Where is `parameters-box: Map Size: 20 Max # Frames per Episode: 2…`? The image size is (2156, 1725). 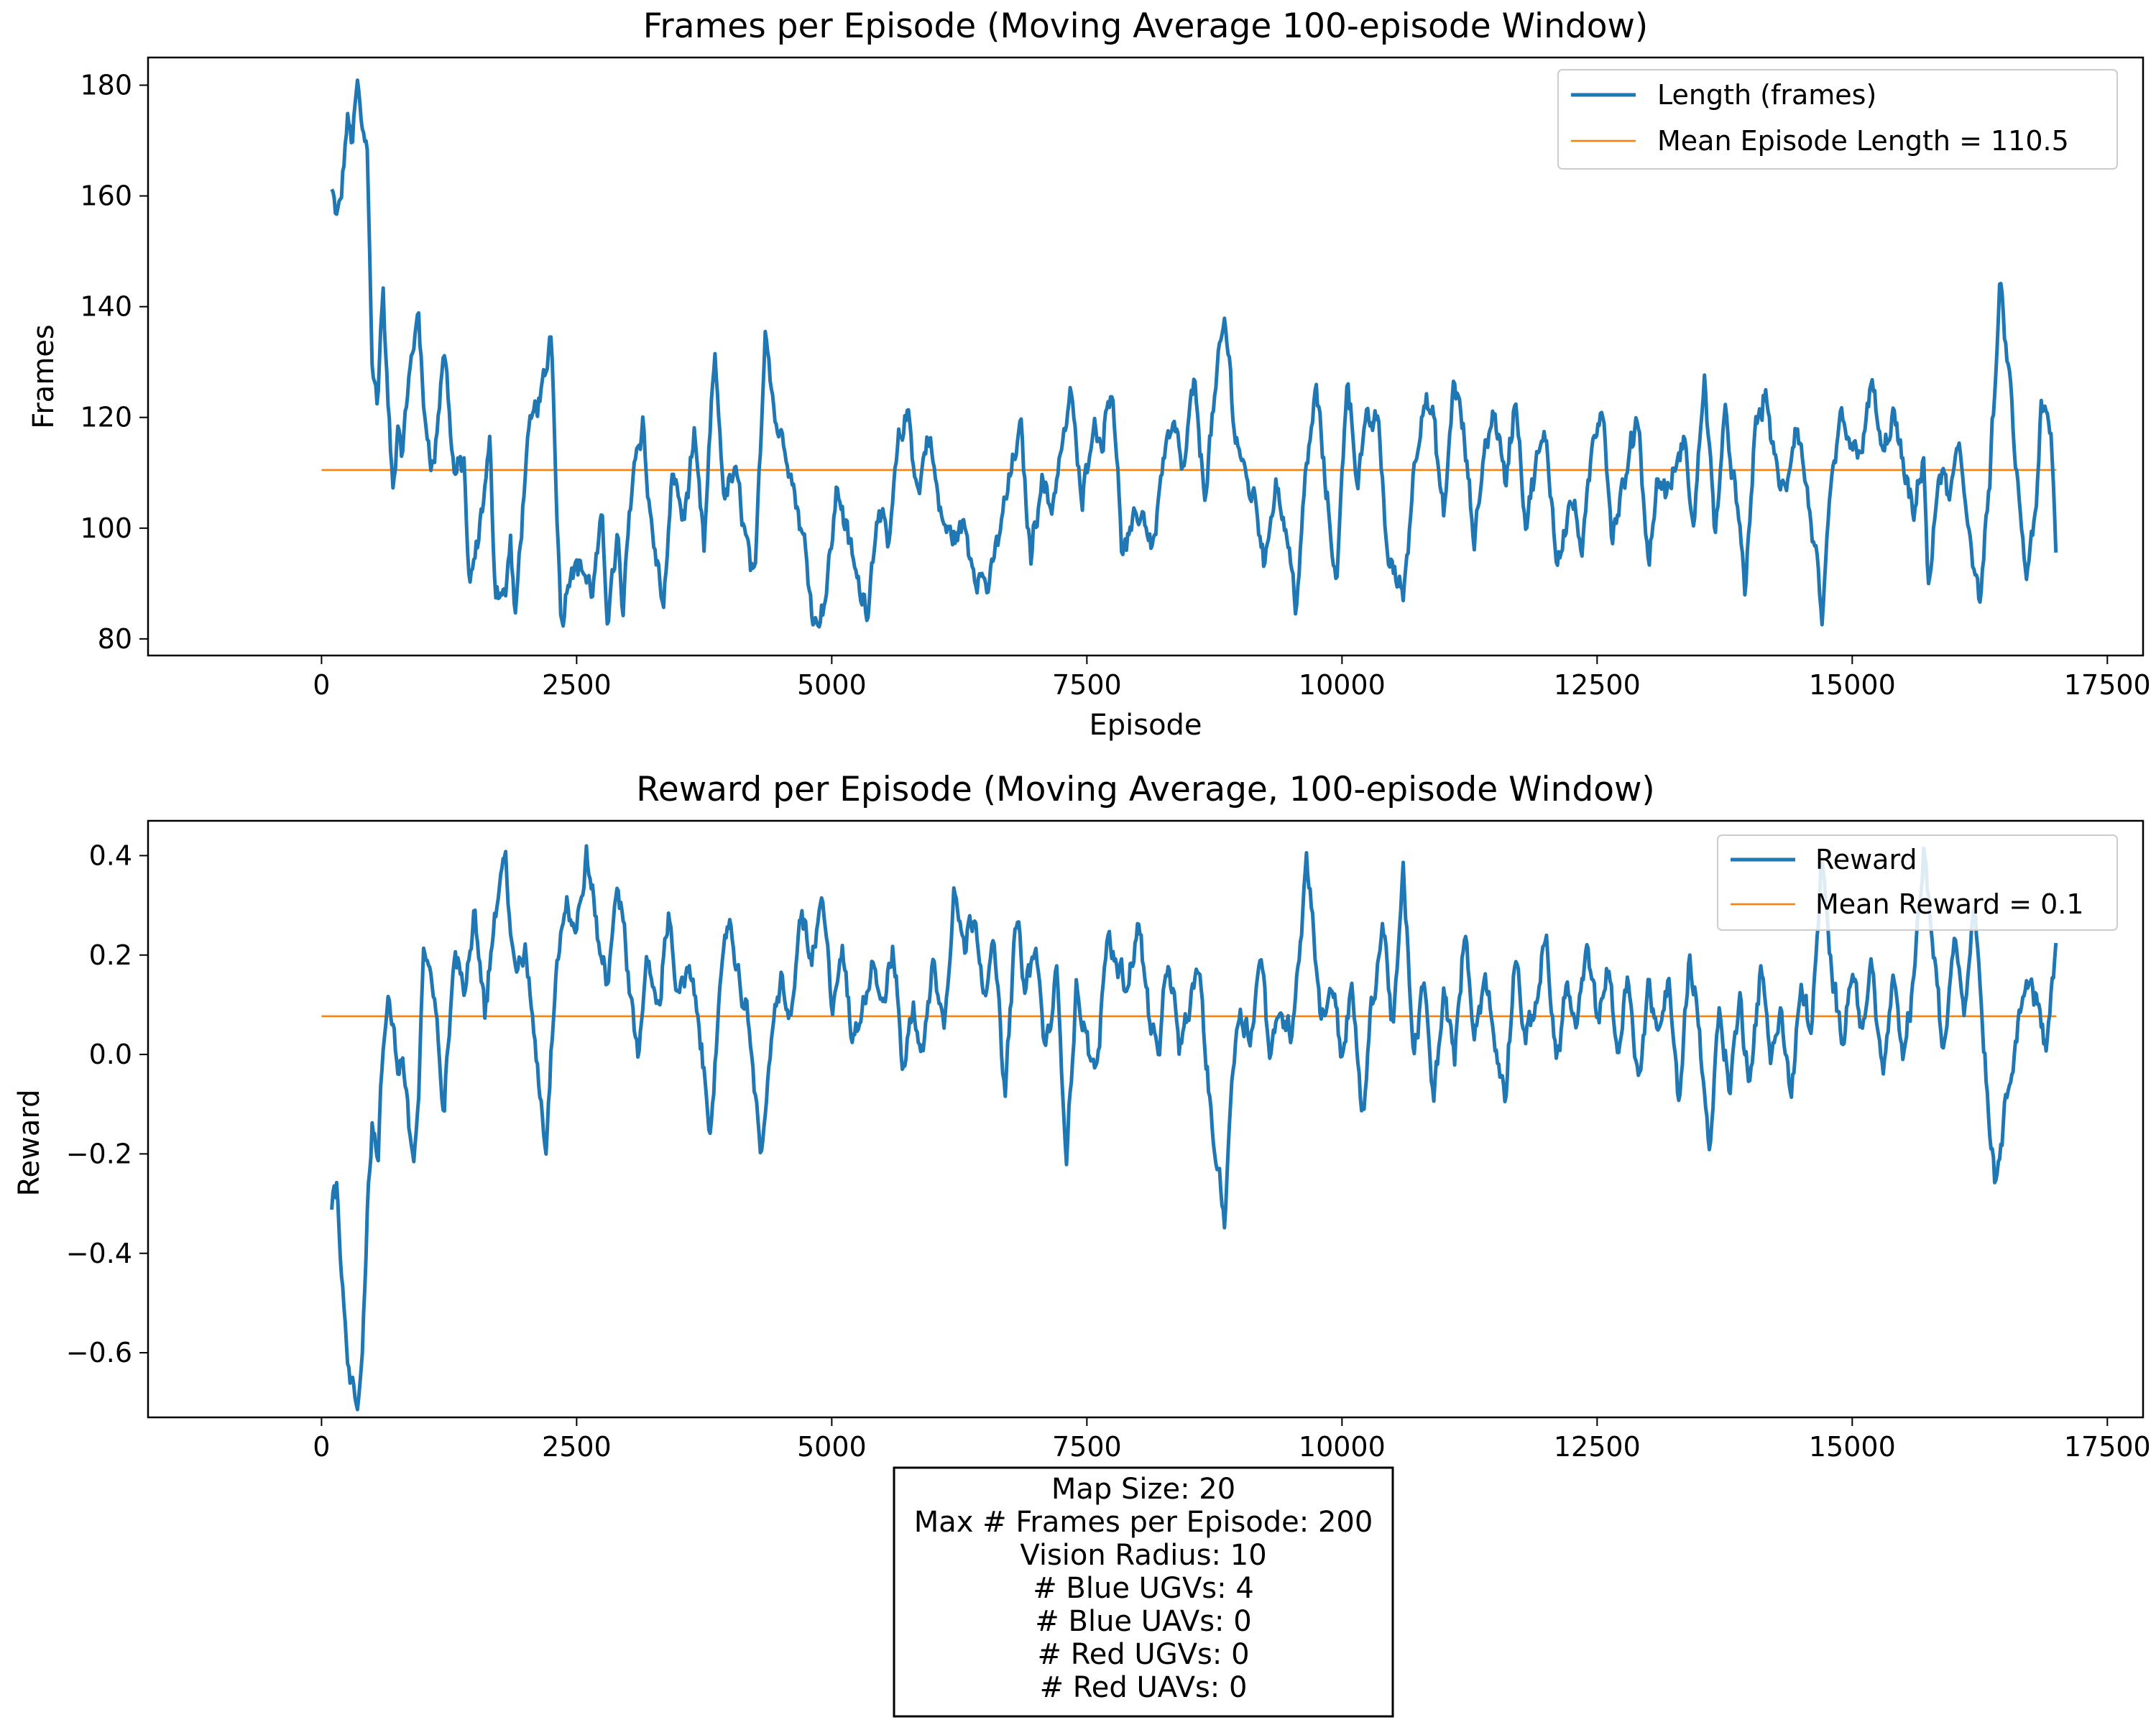
parameters-box: Map Size: 20 Max # Frames per Episode: 2… is located at coordinates (1143, 1592).